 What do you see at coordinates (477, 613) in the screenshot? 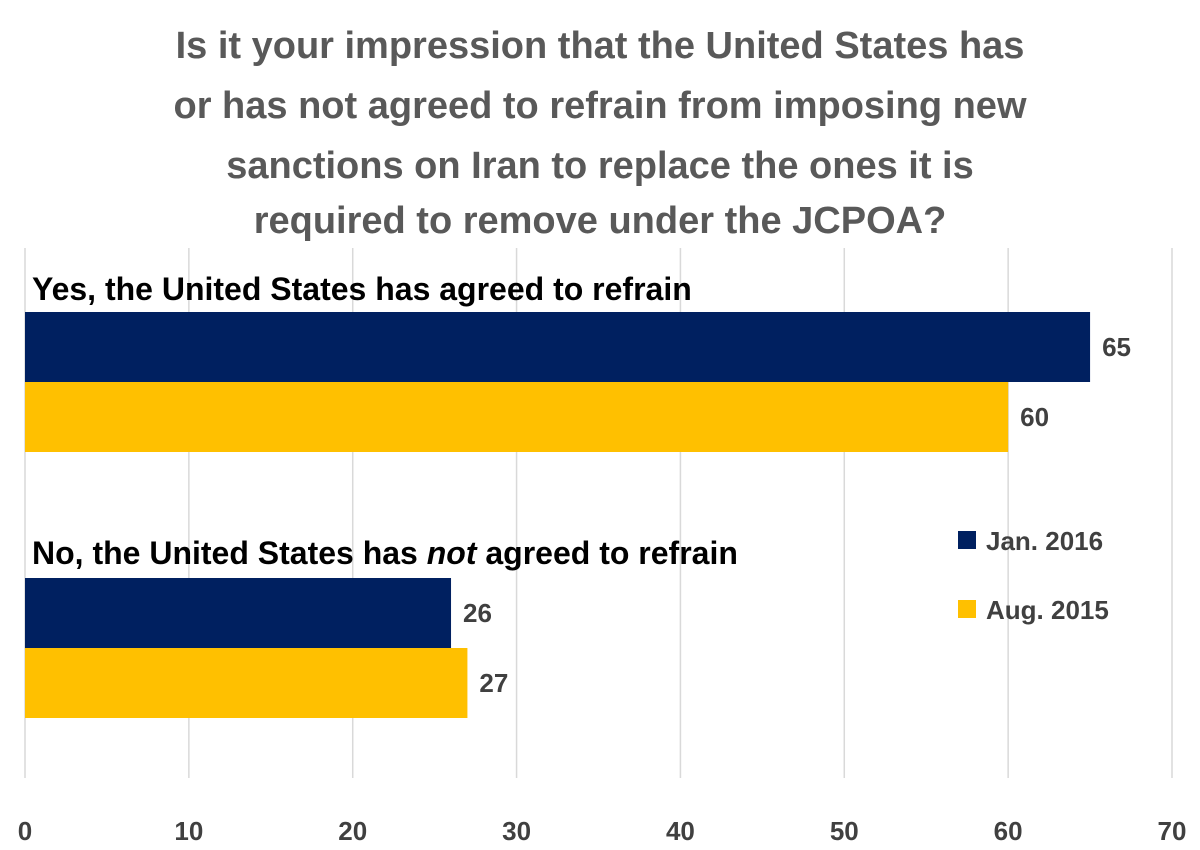
I see `data-label: 26` at bounding box center [477, 613].